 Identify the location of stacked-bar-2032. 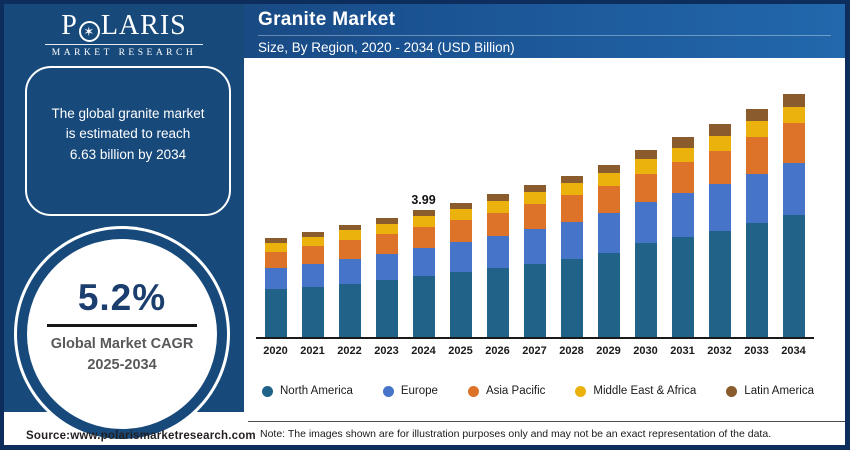
(719, 230).